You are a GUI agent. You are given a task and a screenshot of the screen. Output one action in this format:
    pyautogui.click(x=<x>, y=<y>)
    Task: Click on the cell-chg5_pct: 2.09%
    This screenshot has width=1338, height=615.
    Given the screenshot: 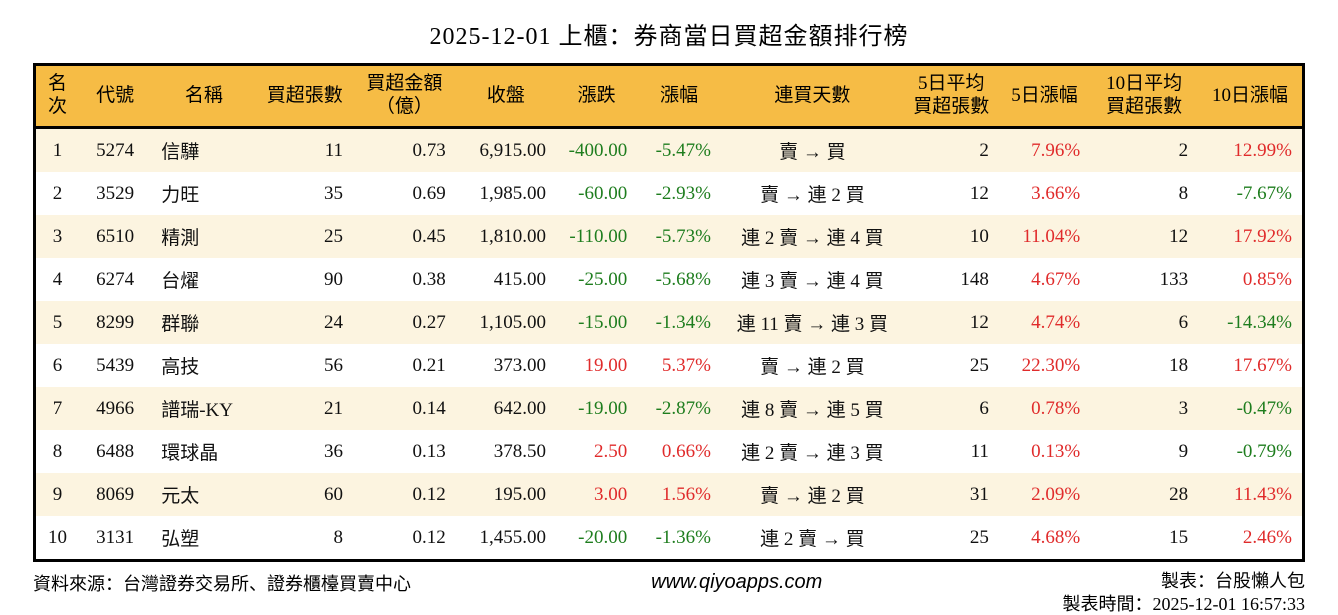 What is the action you would take?
    pyautogui.click(x=1044, y=494)
    